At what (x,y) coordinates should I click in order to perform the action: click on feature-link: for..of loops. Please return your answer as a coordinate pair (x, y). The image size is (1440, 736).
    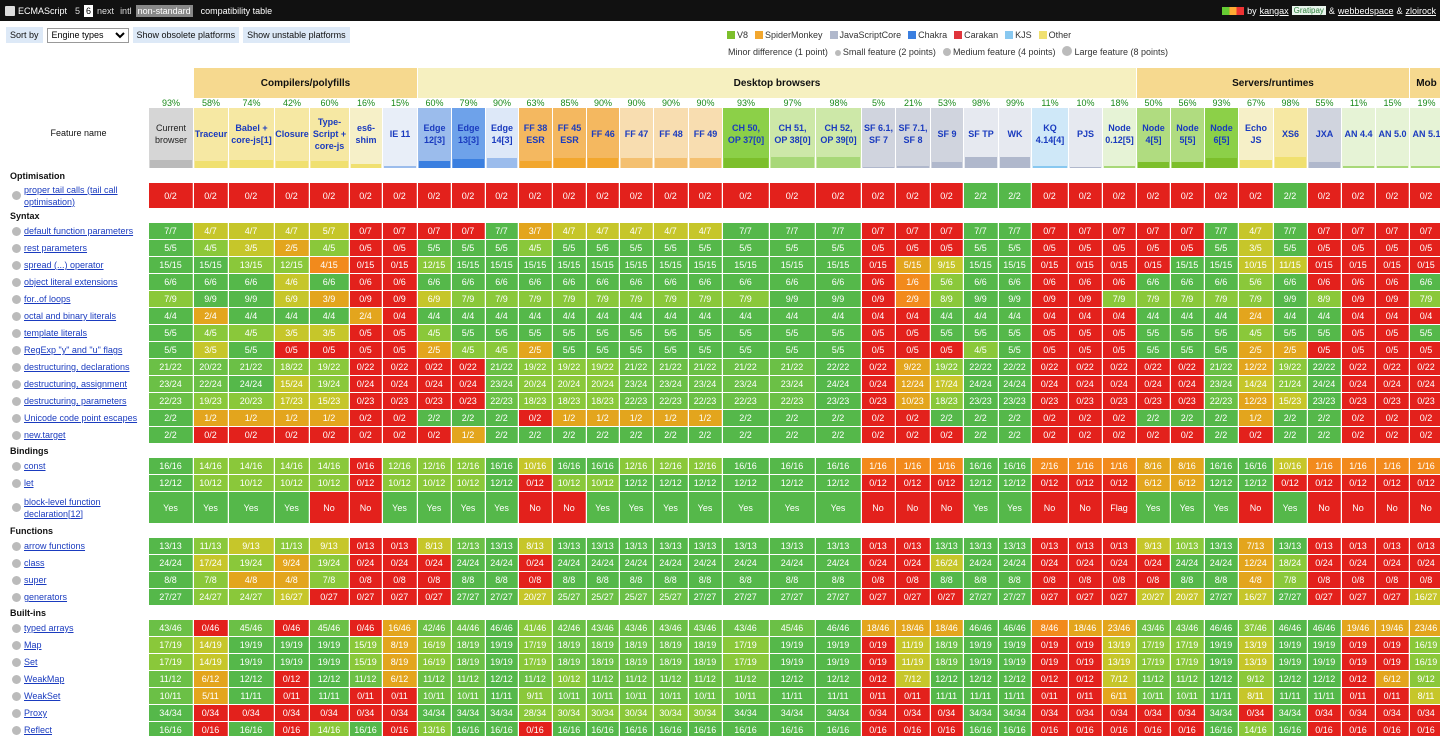
    Looking at the image, I should click on (47, 299).